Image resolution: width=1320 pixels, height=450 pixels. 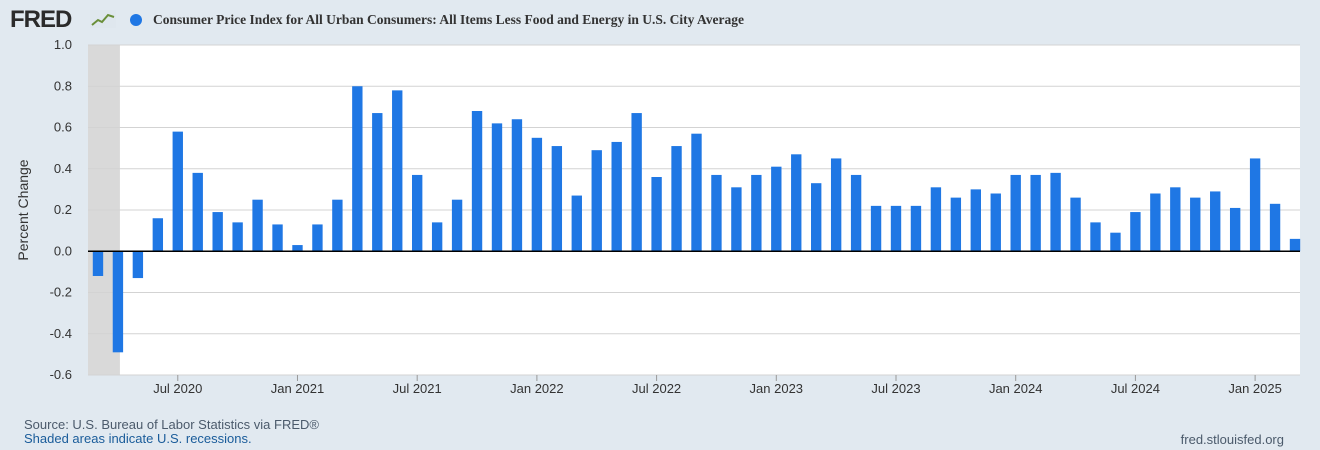 What do you see at coordinates (23, 209) in the screenshot?
I see `y-axis-label: Percent Change` at bounding box center [23, 209].